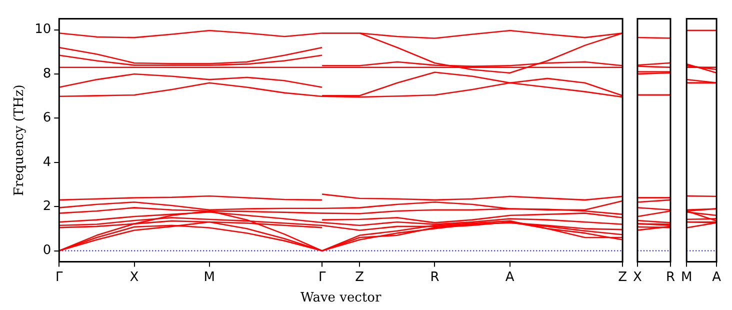  What do you see at coordinates (47, 206) in the screenshot?
I see `y-tick-label: 2` at bounding box center [47, 206].